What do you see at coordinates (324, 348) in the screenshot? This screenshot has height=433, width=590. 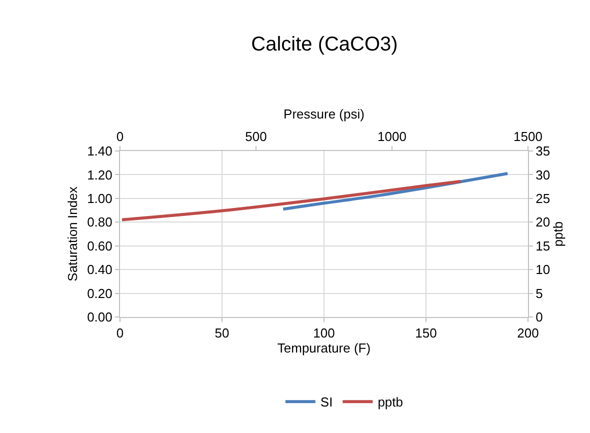 I see `x-axis-title: Tempurature (F)` at bounding box center [324, 348].